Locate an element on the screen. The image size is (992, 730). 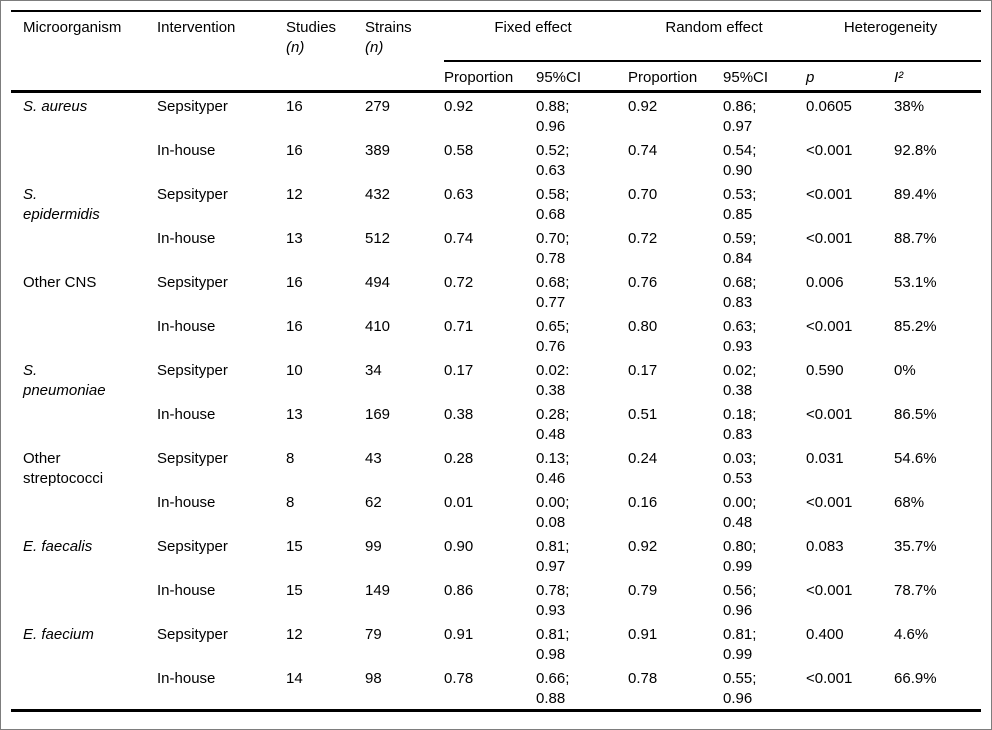
cell-strains-n: 389 is located at coordinates (378, 150).